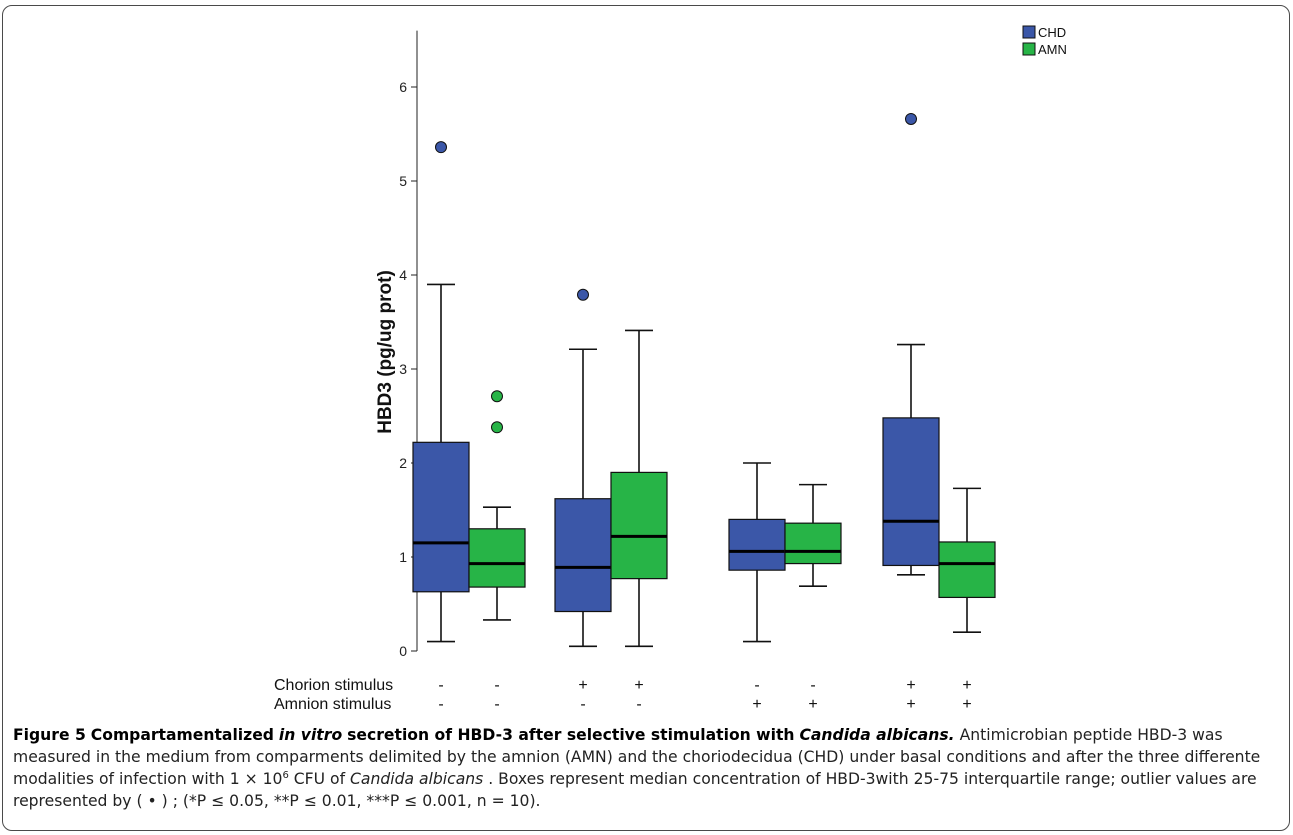  Describe the element at coordinates (285, 775) in the screenshot. I see `caption-body-sup: 6` at that location.